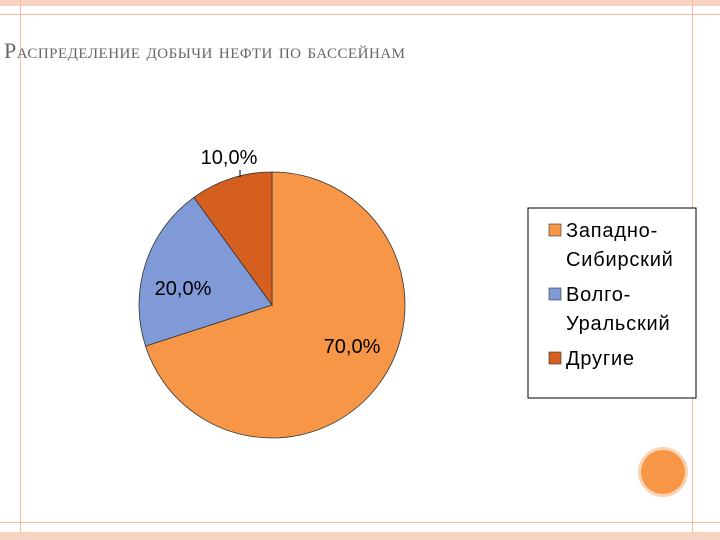 The height and width of the screenshot is (540, 720). What do you see at coordinates (612, 231) in the screenshot?
I see `legend-label-0-0: Западно-` at bounding box center [612, 231].